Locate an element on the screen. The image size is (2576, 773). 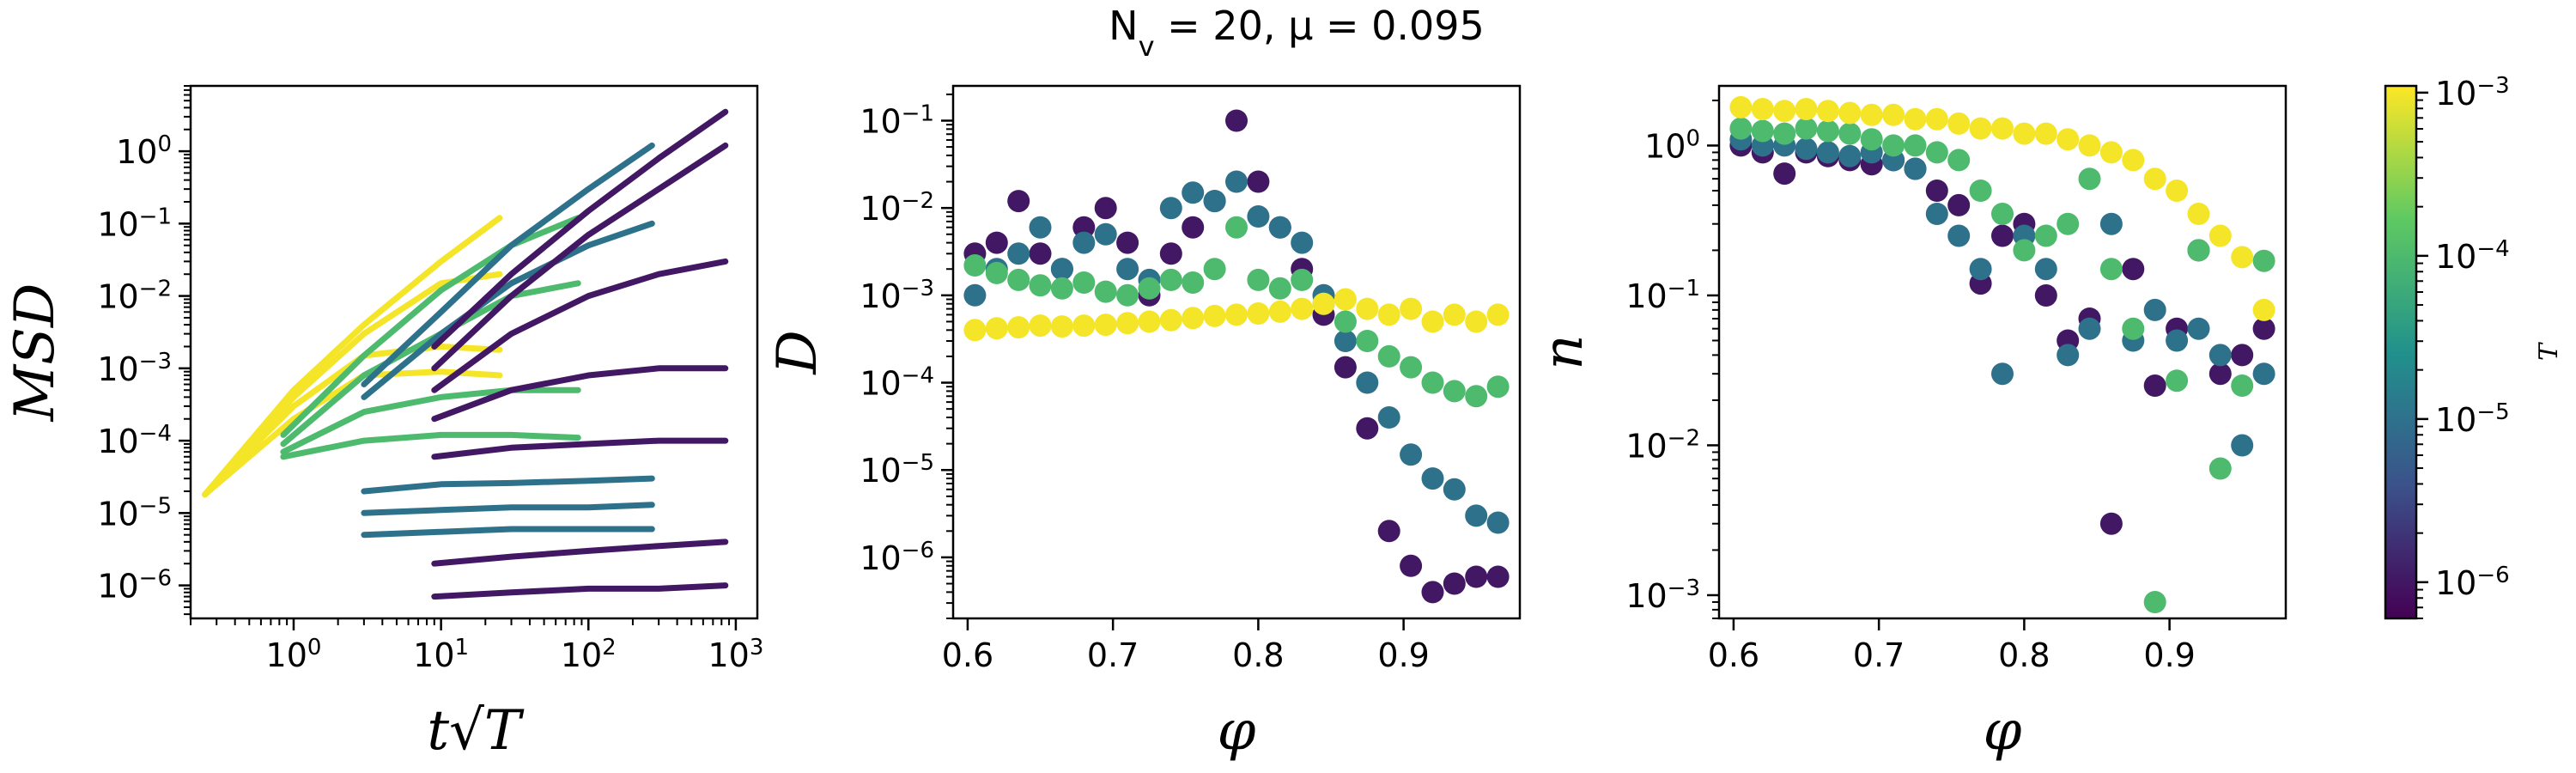
x-tick-label: 10⁰ is located at coordinates (294, 654).